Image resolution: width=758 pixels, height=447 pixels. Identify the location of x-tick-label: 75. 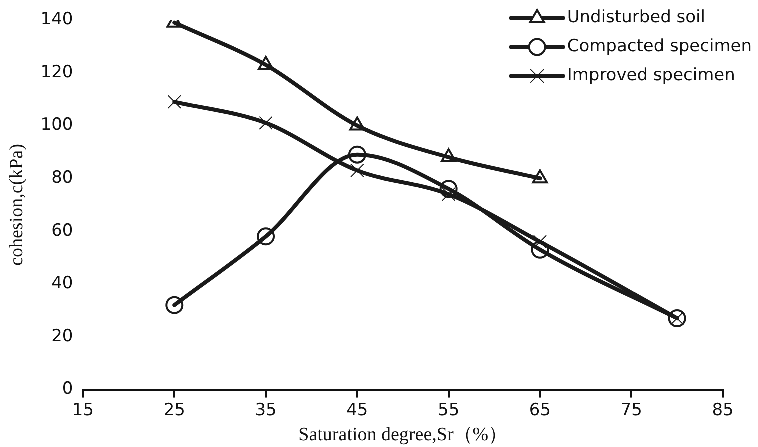
(631, 410).